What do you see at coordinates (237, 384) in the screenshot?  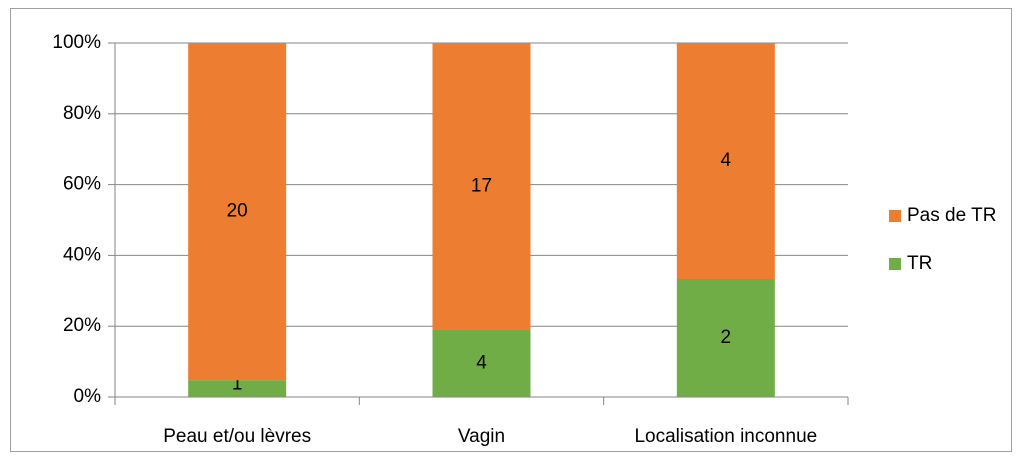 I see `data-label: 1` at bounding box center [237, 384].